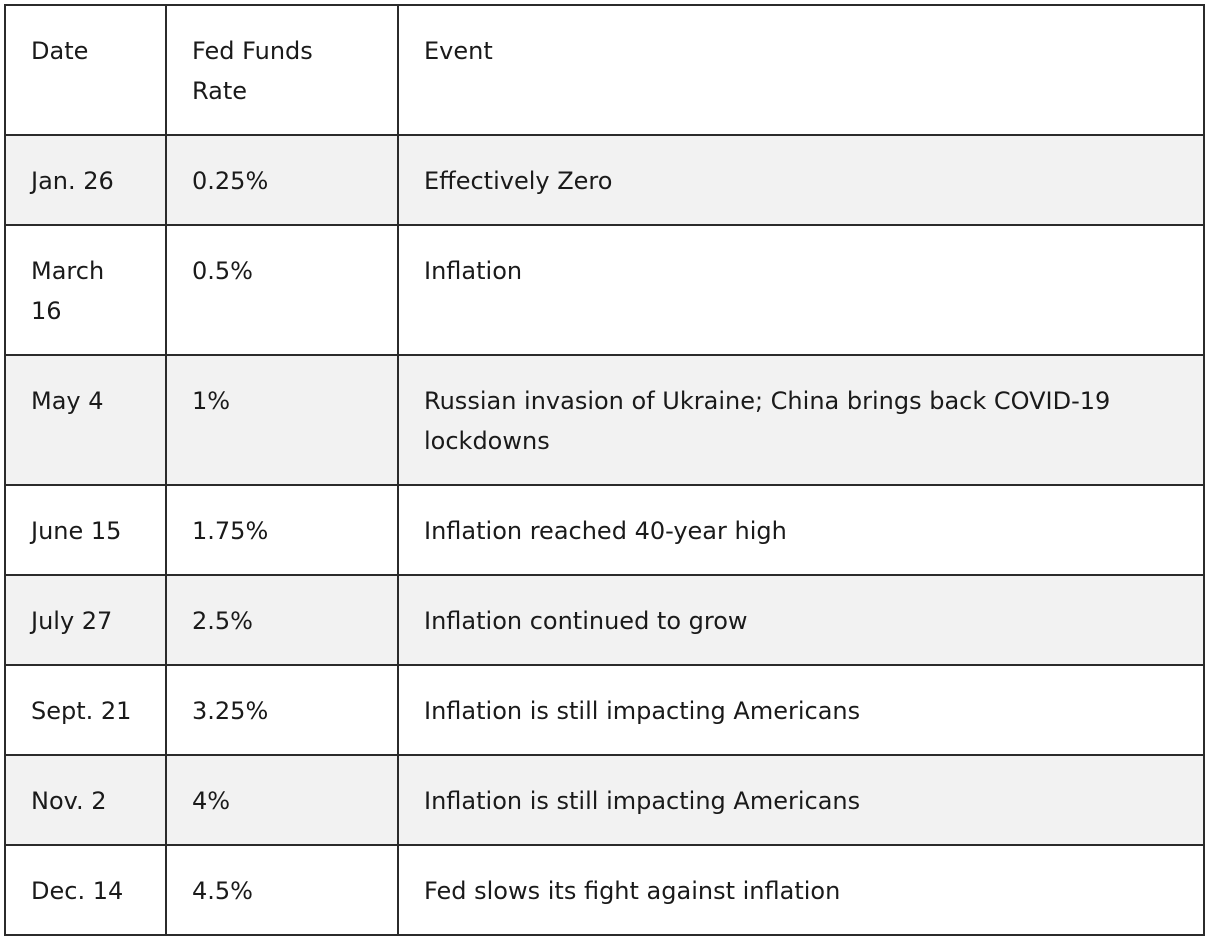 This screenshot has width=1206, height=940. Describe the element at coordinates (282, 620) in the screenshot. I see `rate-cell: 2.5%` at that location.